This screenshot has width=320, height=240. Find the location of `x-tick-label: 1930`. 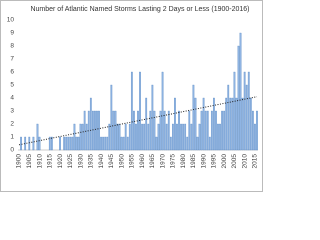

x-tick-label: 1930 is located at coordinates (80, 161).